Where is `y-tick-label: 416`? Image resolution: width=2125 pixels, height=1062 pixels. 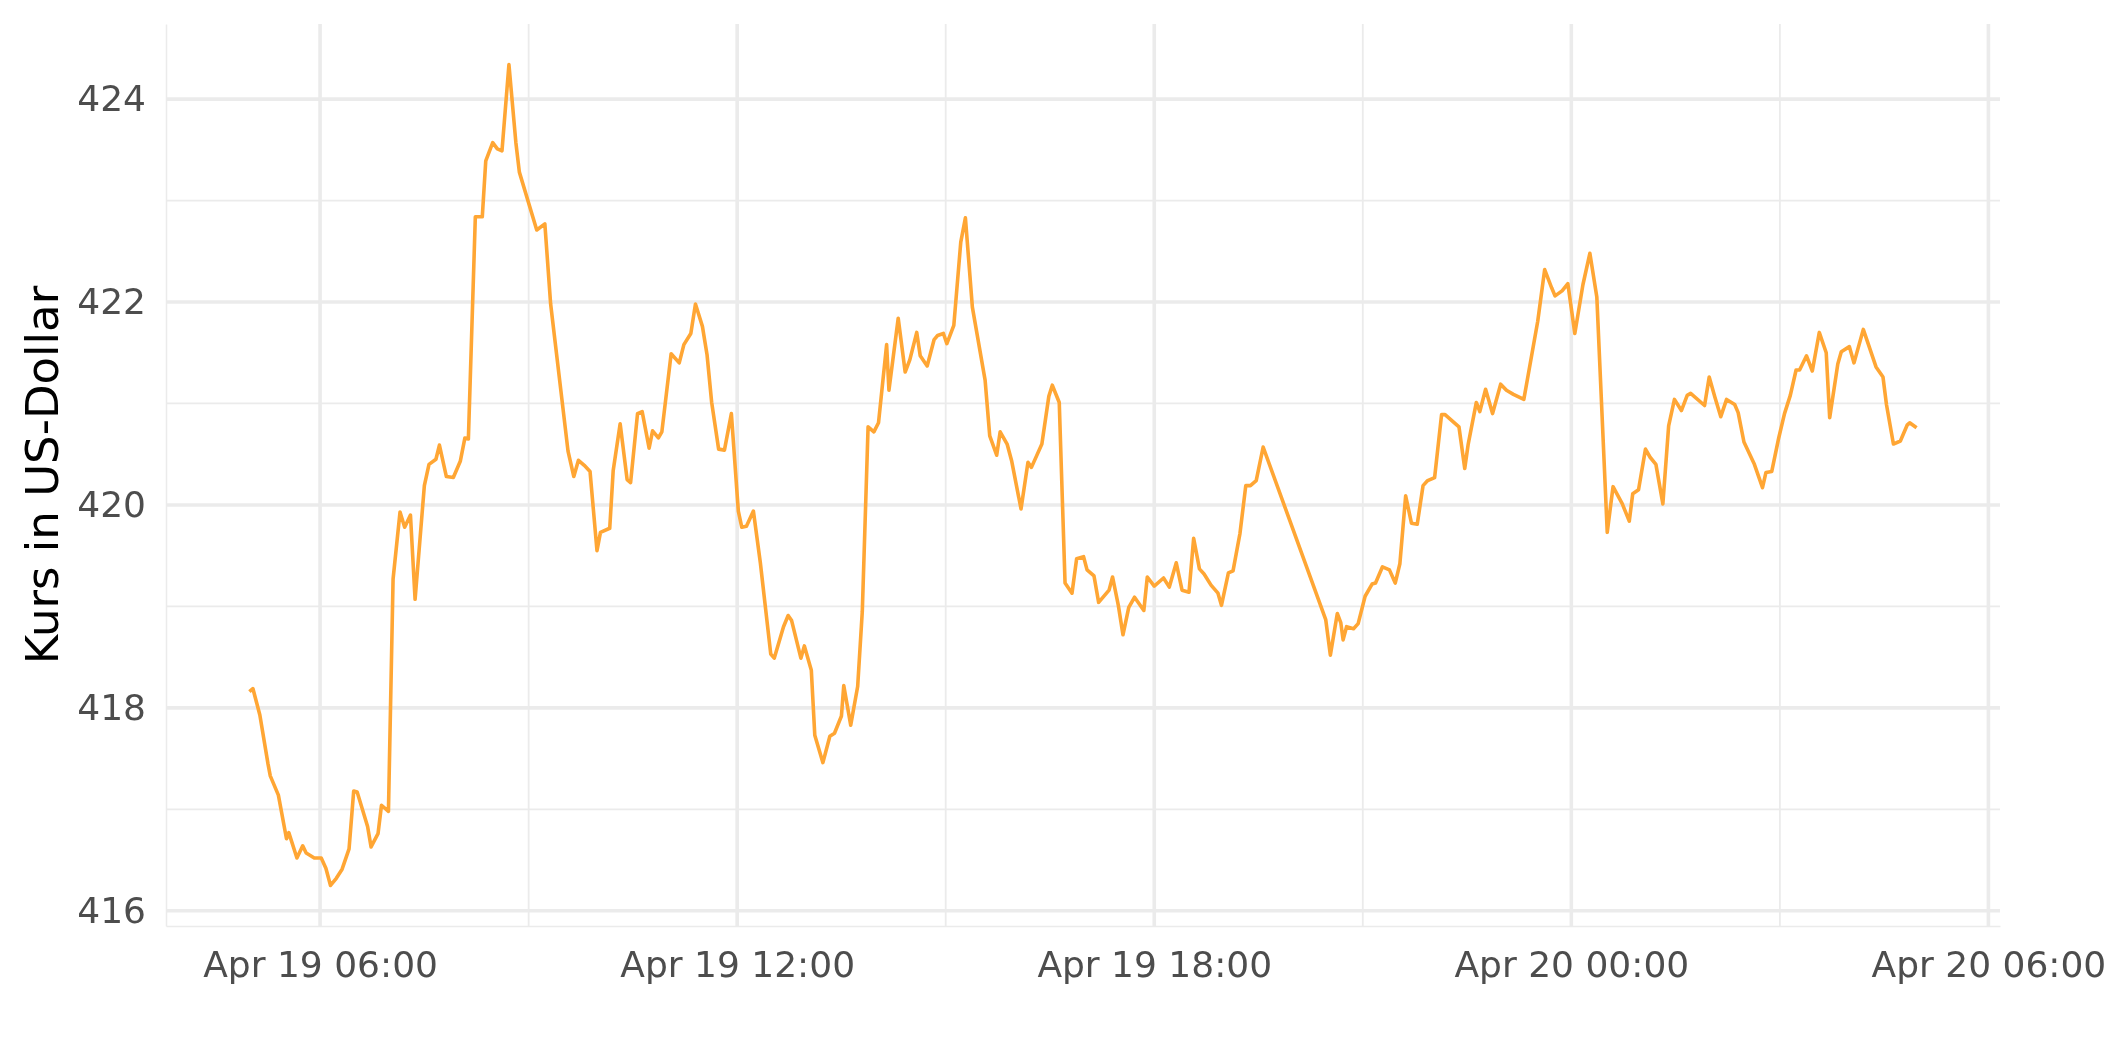 y-tick-label: 416 is located at coordinates (111, 910).